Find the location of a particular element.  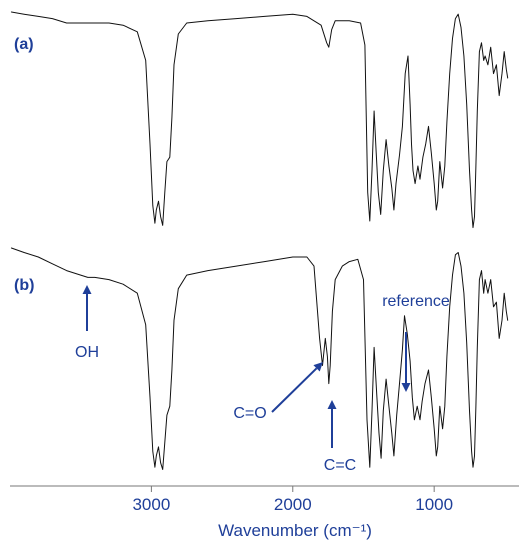

annotation-reference: reference is located at coordinates (416, 301).